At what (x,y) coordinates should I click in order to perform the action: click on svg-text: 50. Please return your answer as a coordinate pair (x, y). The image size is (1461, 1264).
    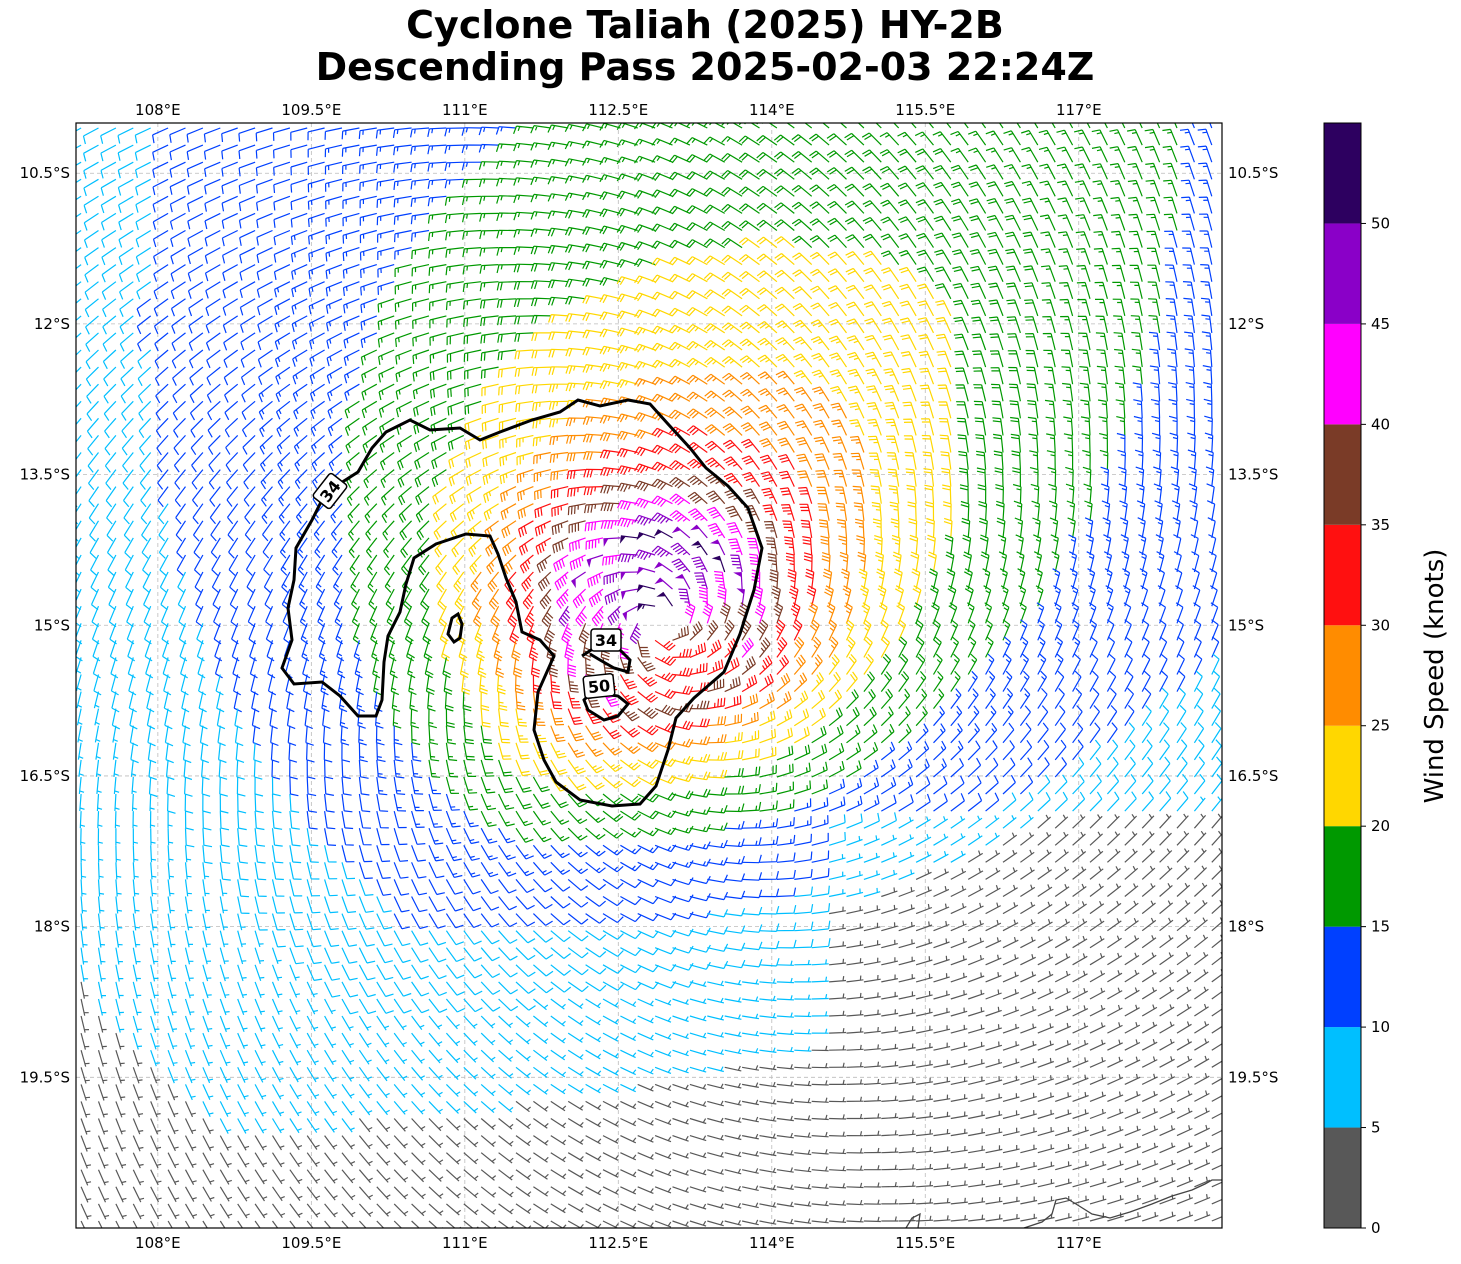
    Looking at the image, I should click on (599, 686).